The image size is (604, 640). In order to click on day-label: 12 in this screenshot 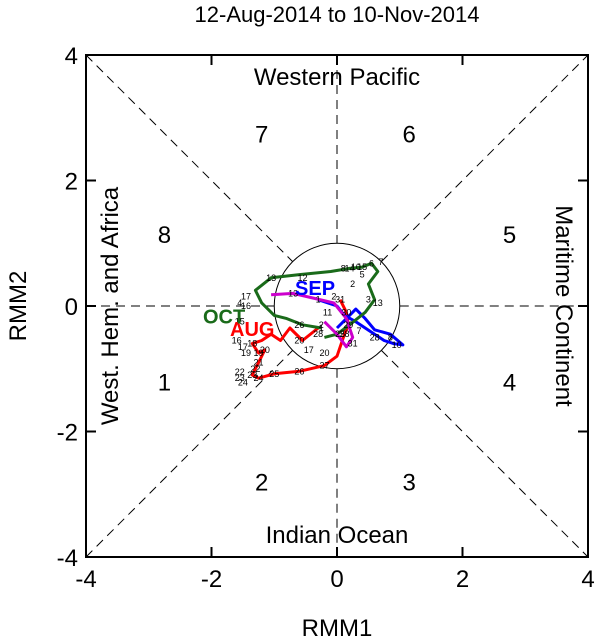, I will do `click(302, 278)`.